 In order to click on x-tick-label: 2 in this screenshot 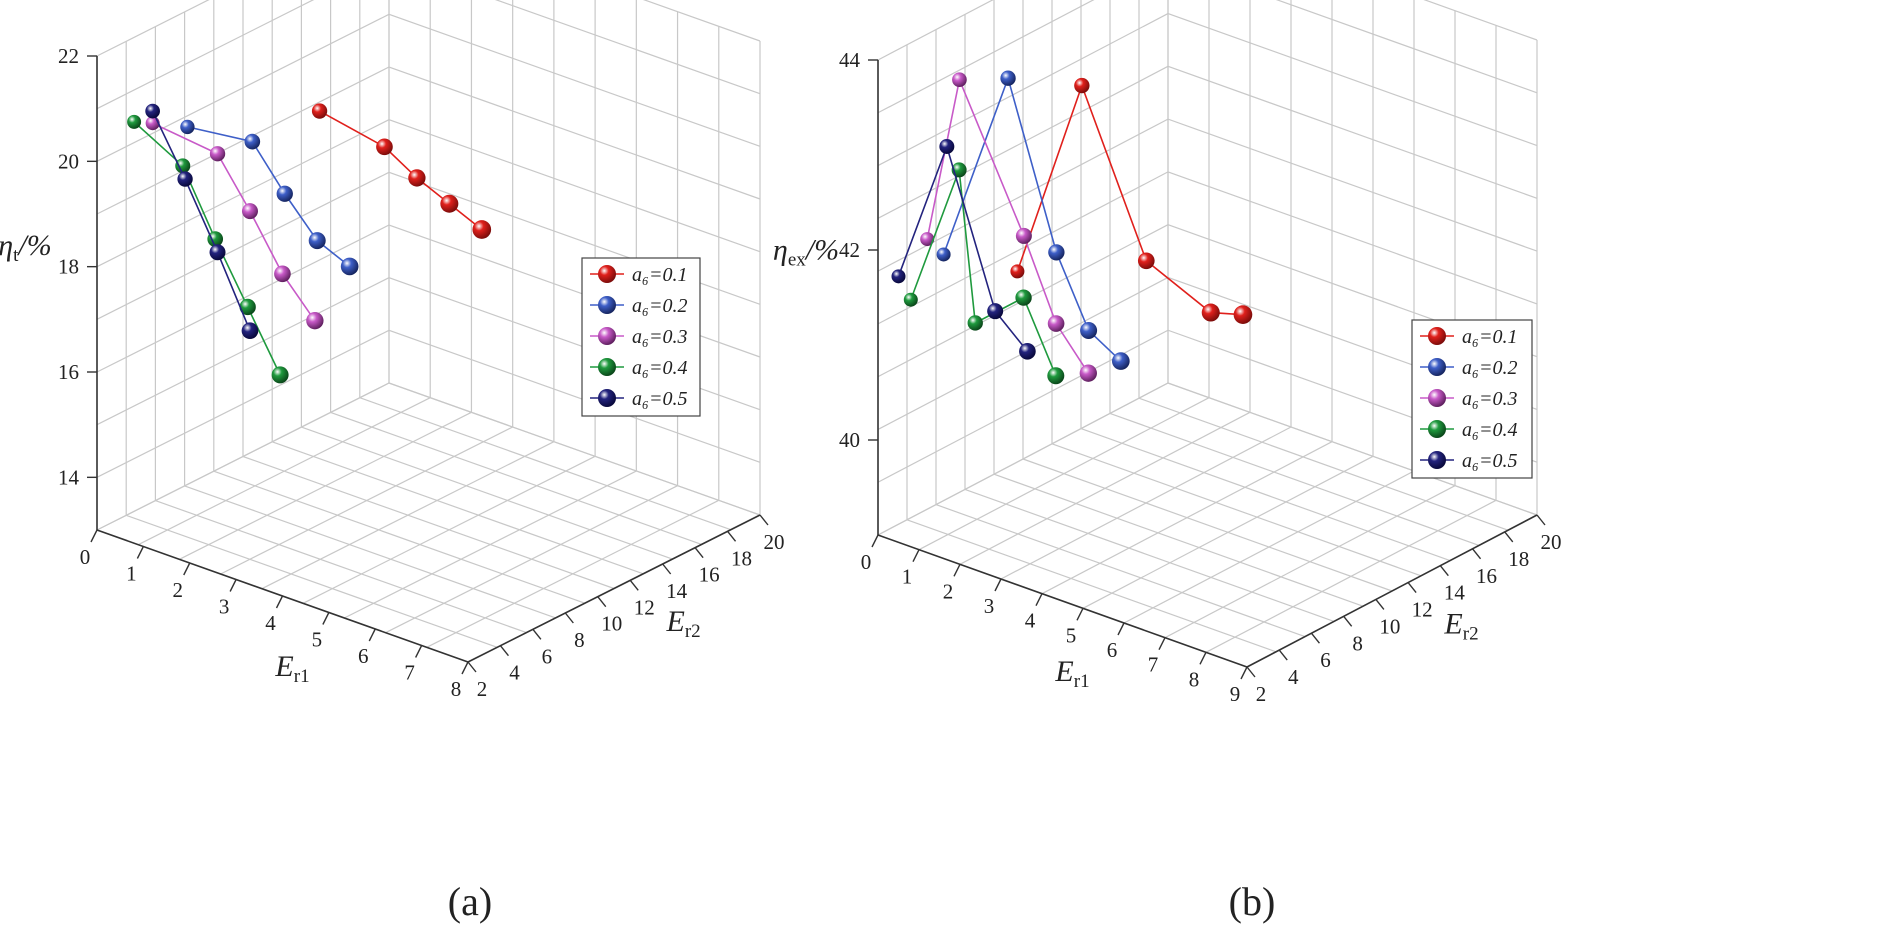, I will do `click(178, 590)`.